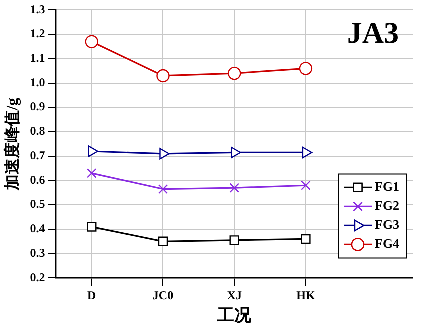  I want to click on legend-label: FG3, so click(387, 224).